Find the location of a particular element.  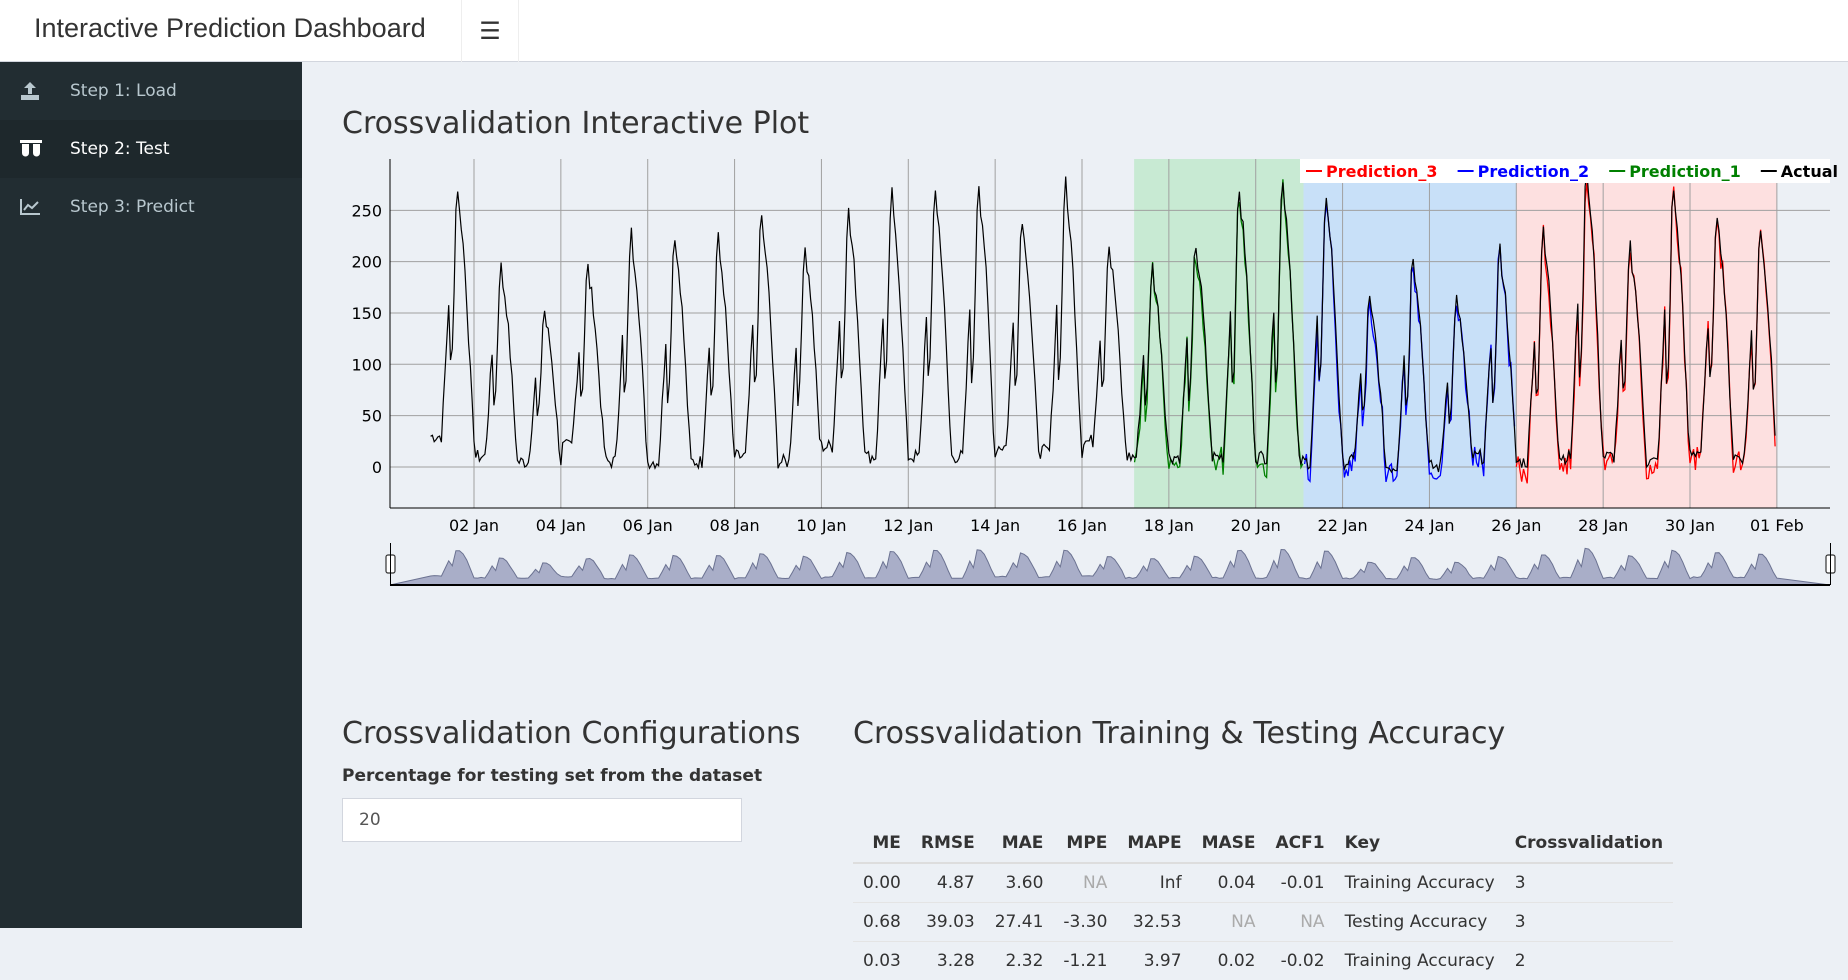

column-header: Key is located at coordinates (1420, 843).